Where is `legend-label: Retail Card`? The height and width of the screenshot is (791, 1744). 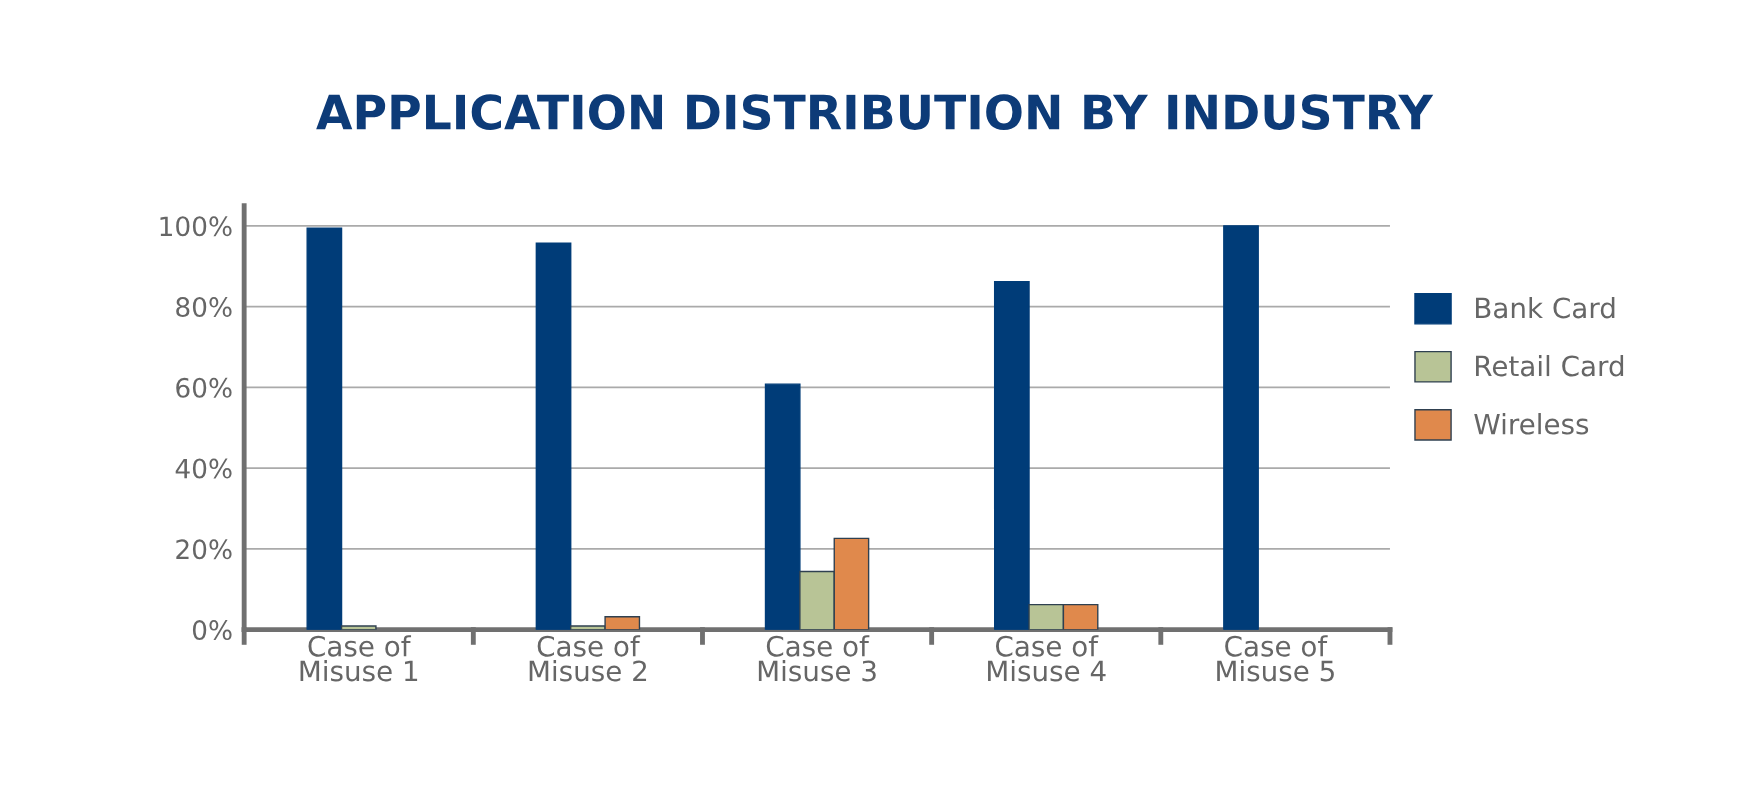
legend-label: Retail Card is located at coordinates (1550, 365).